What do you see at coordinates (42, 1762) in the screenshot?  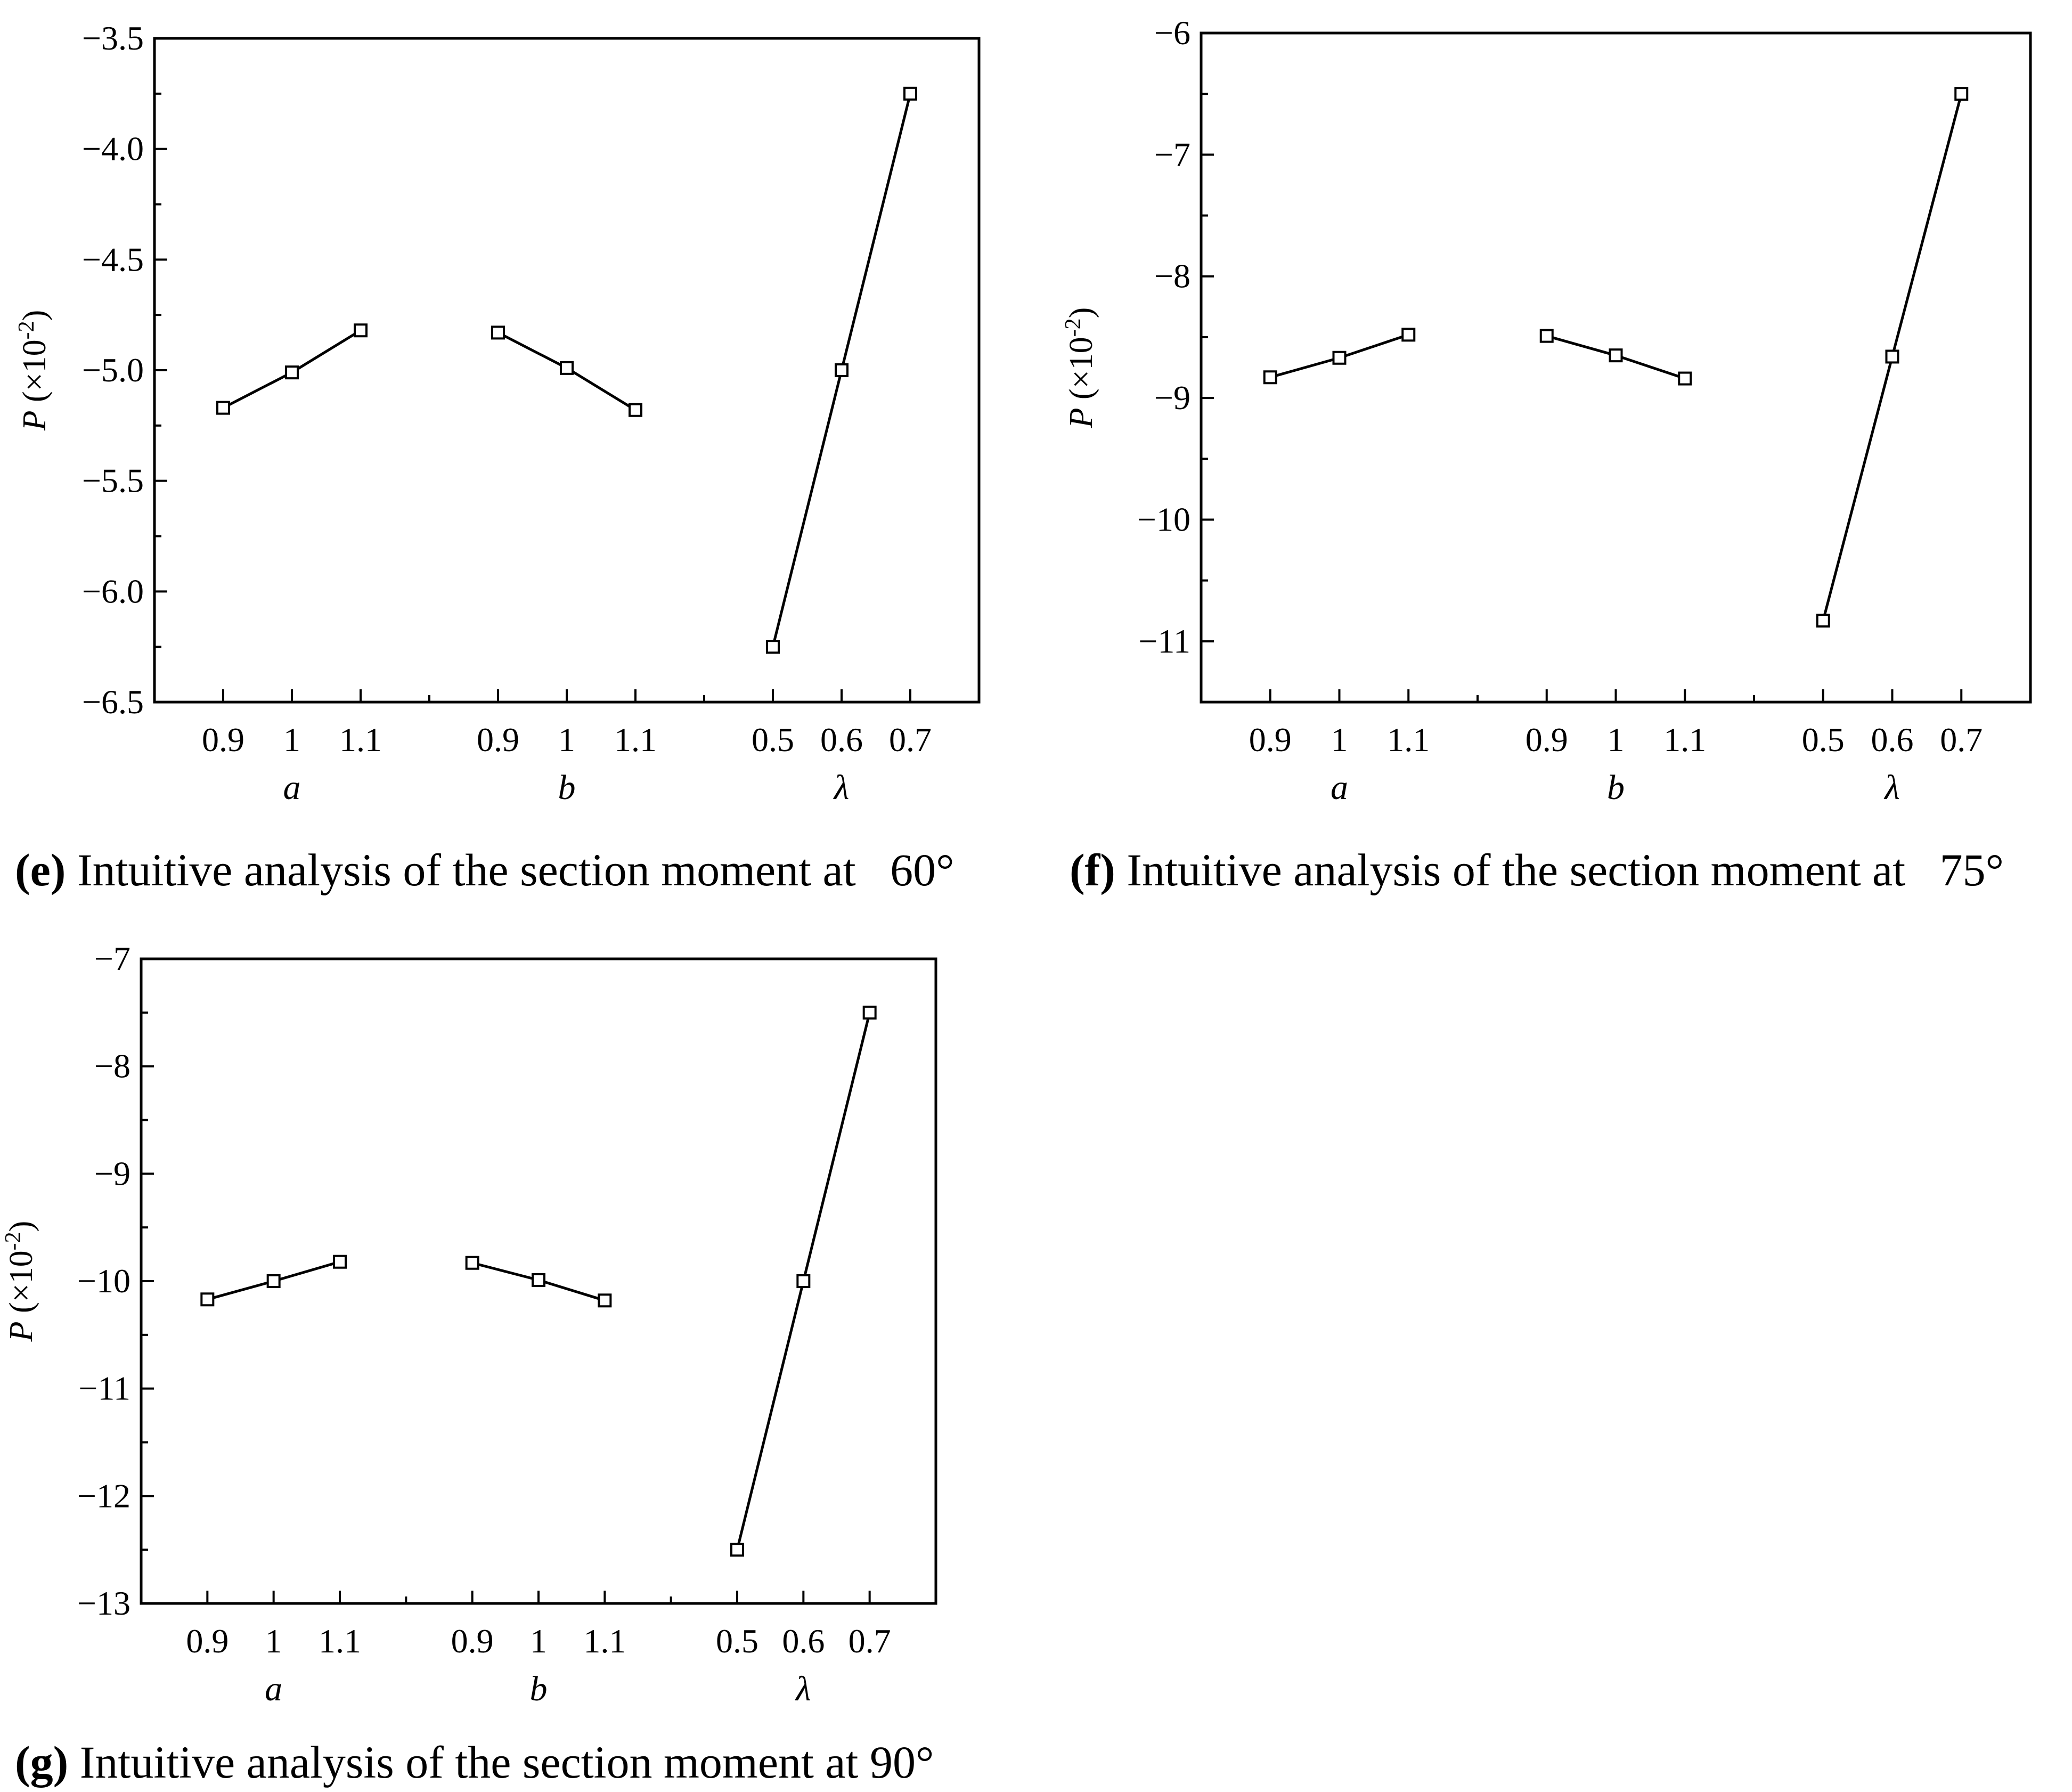 I see `caption-g-letter: (g)` at bounding box center [42, 1762].